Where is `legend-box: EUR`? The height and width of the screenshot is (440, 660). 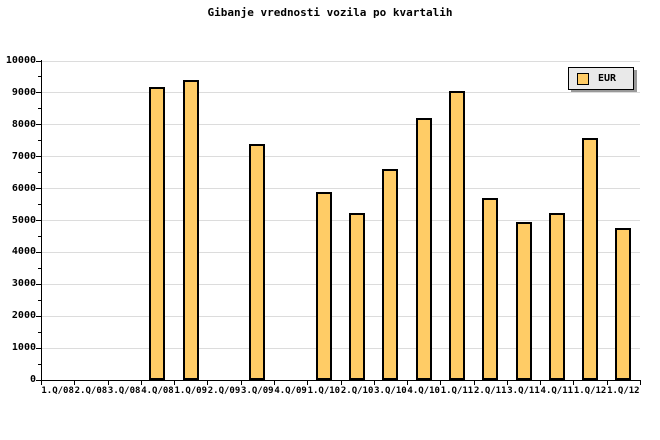
legend-box: EUR is located at coordinates (601, 78).